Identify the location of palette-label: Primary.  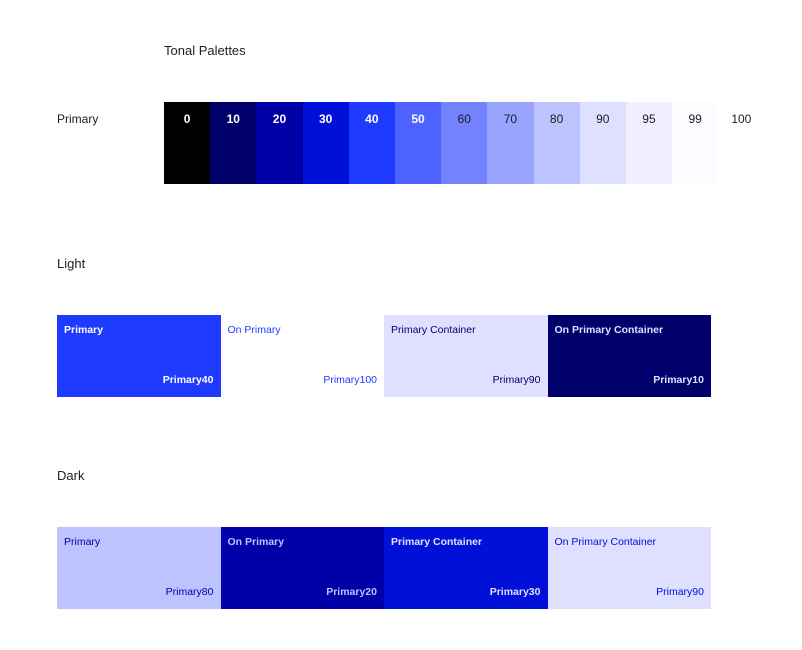
(78, 119).